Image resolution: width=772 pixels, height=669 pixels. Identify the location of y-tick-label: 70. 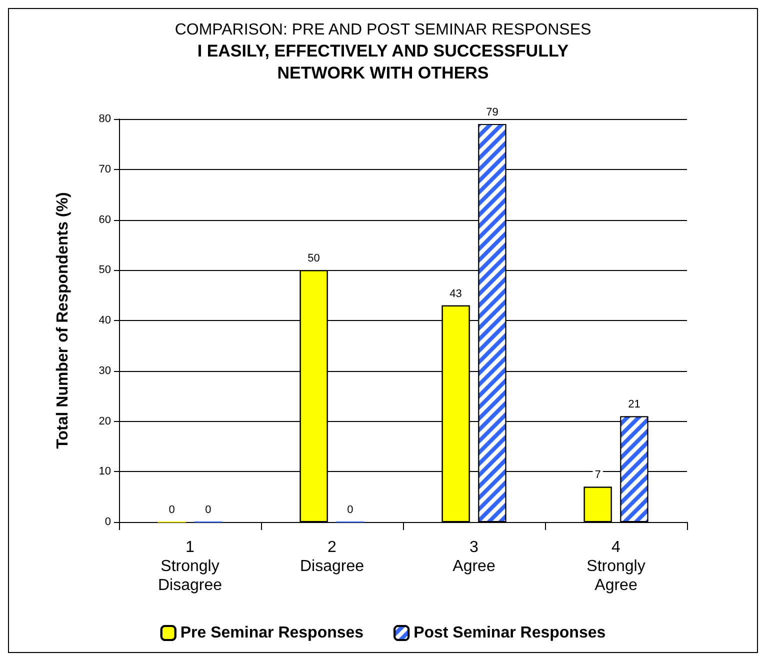
(104, 169).